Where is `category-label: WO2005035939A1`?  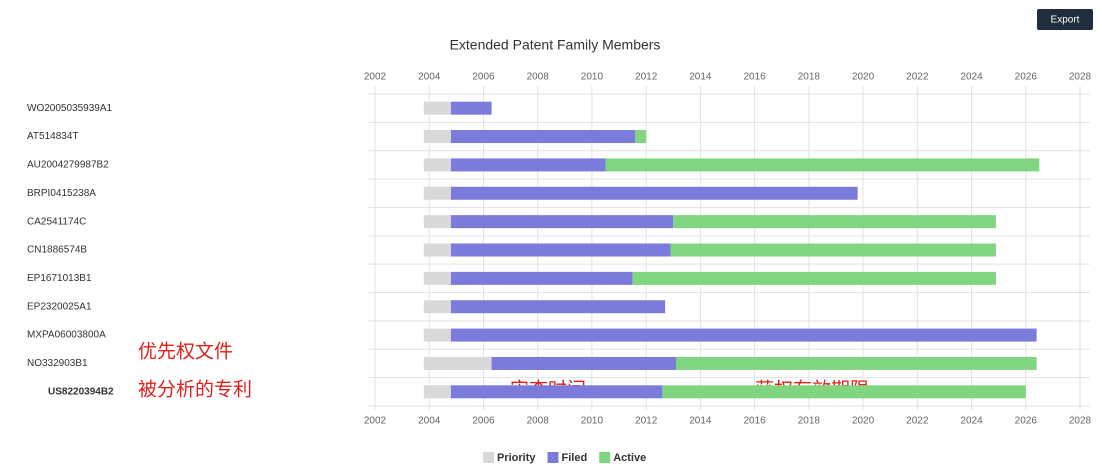
category-label: WO2005035939A1 is located at coordinates (70, 108).